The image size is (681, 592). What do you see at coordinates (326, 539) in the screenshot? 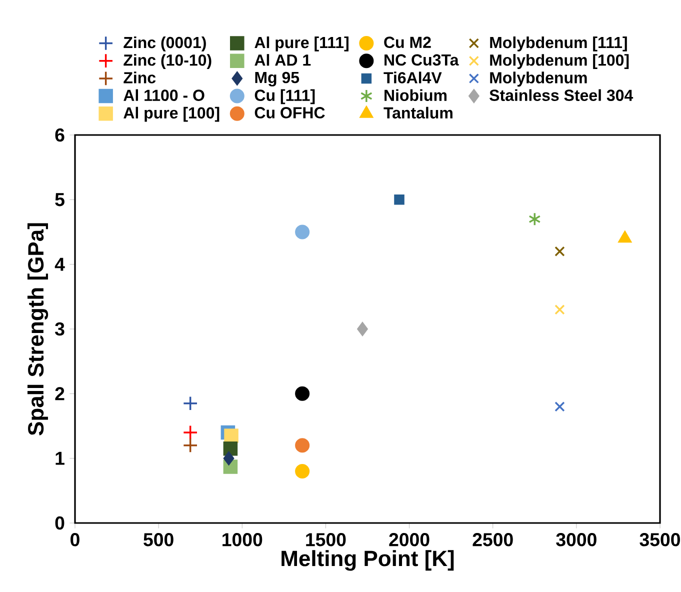
I see `x-tick-label: 1500` at bounding box center [326, 539].